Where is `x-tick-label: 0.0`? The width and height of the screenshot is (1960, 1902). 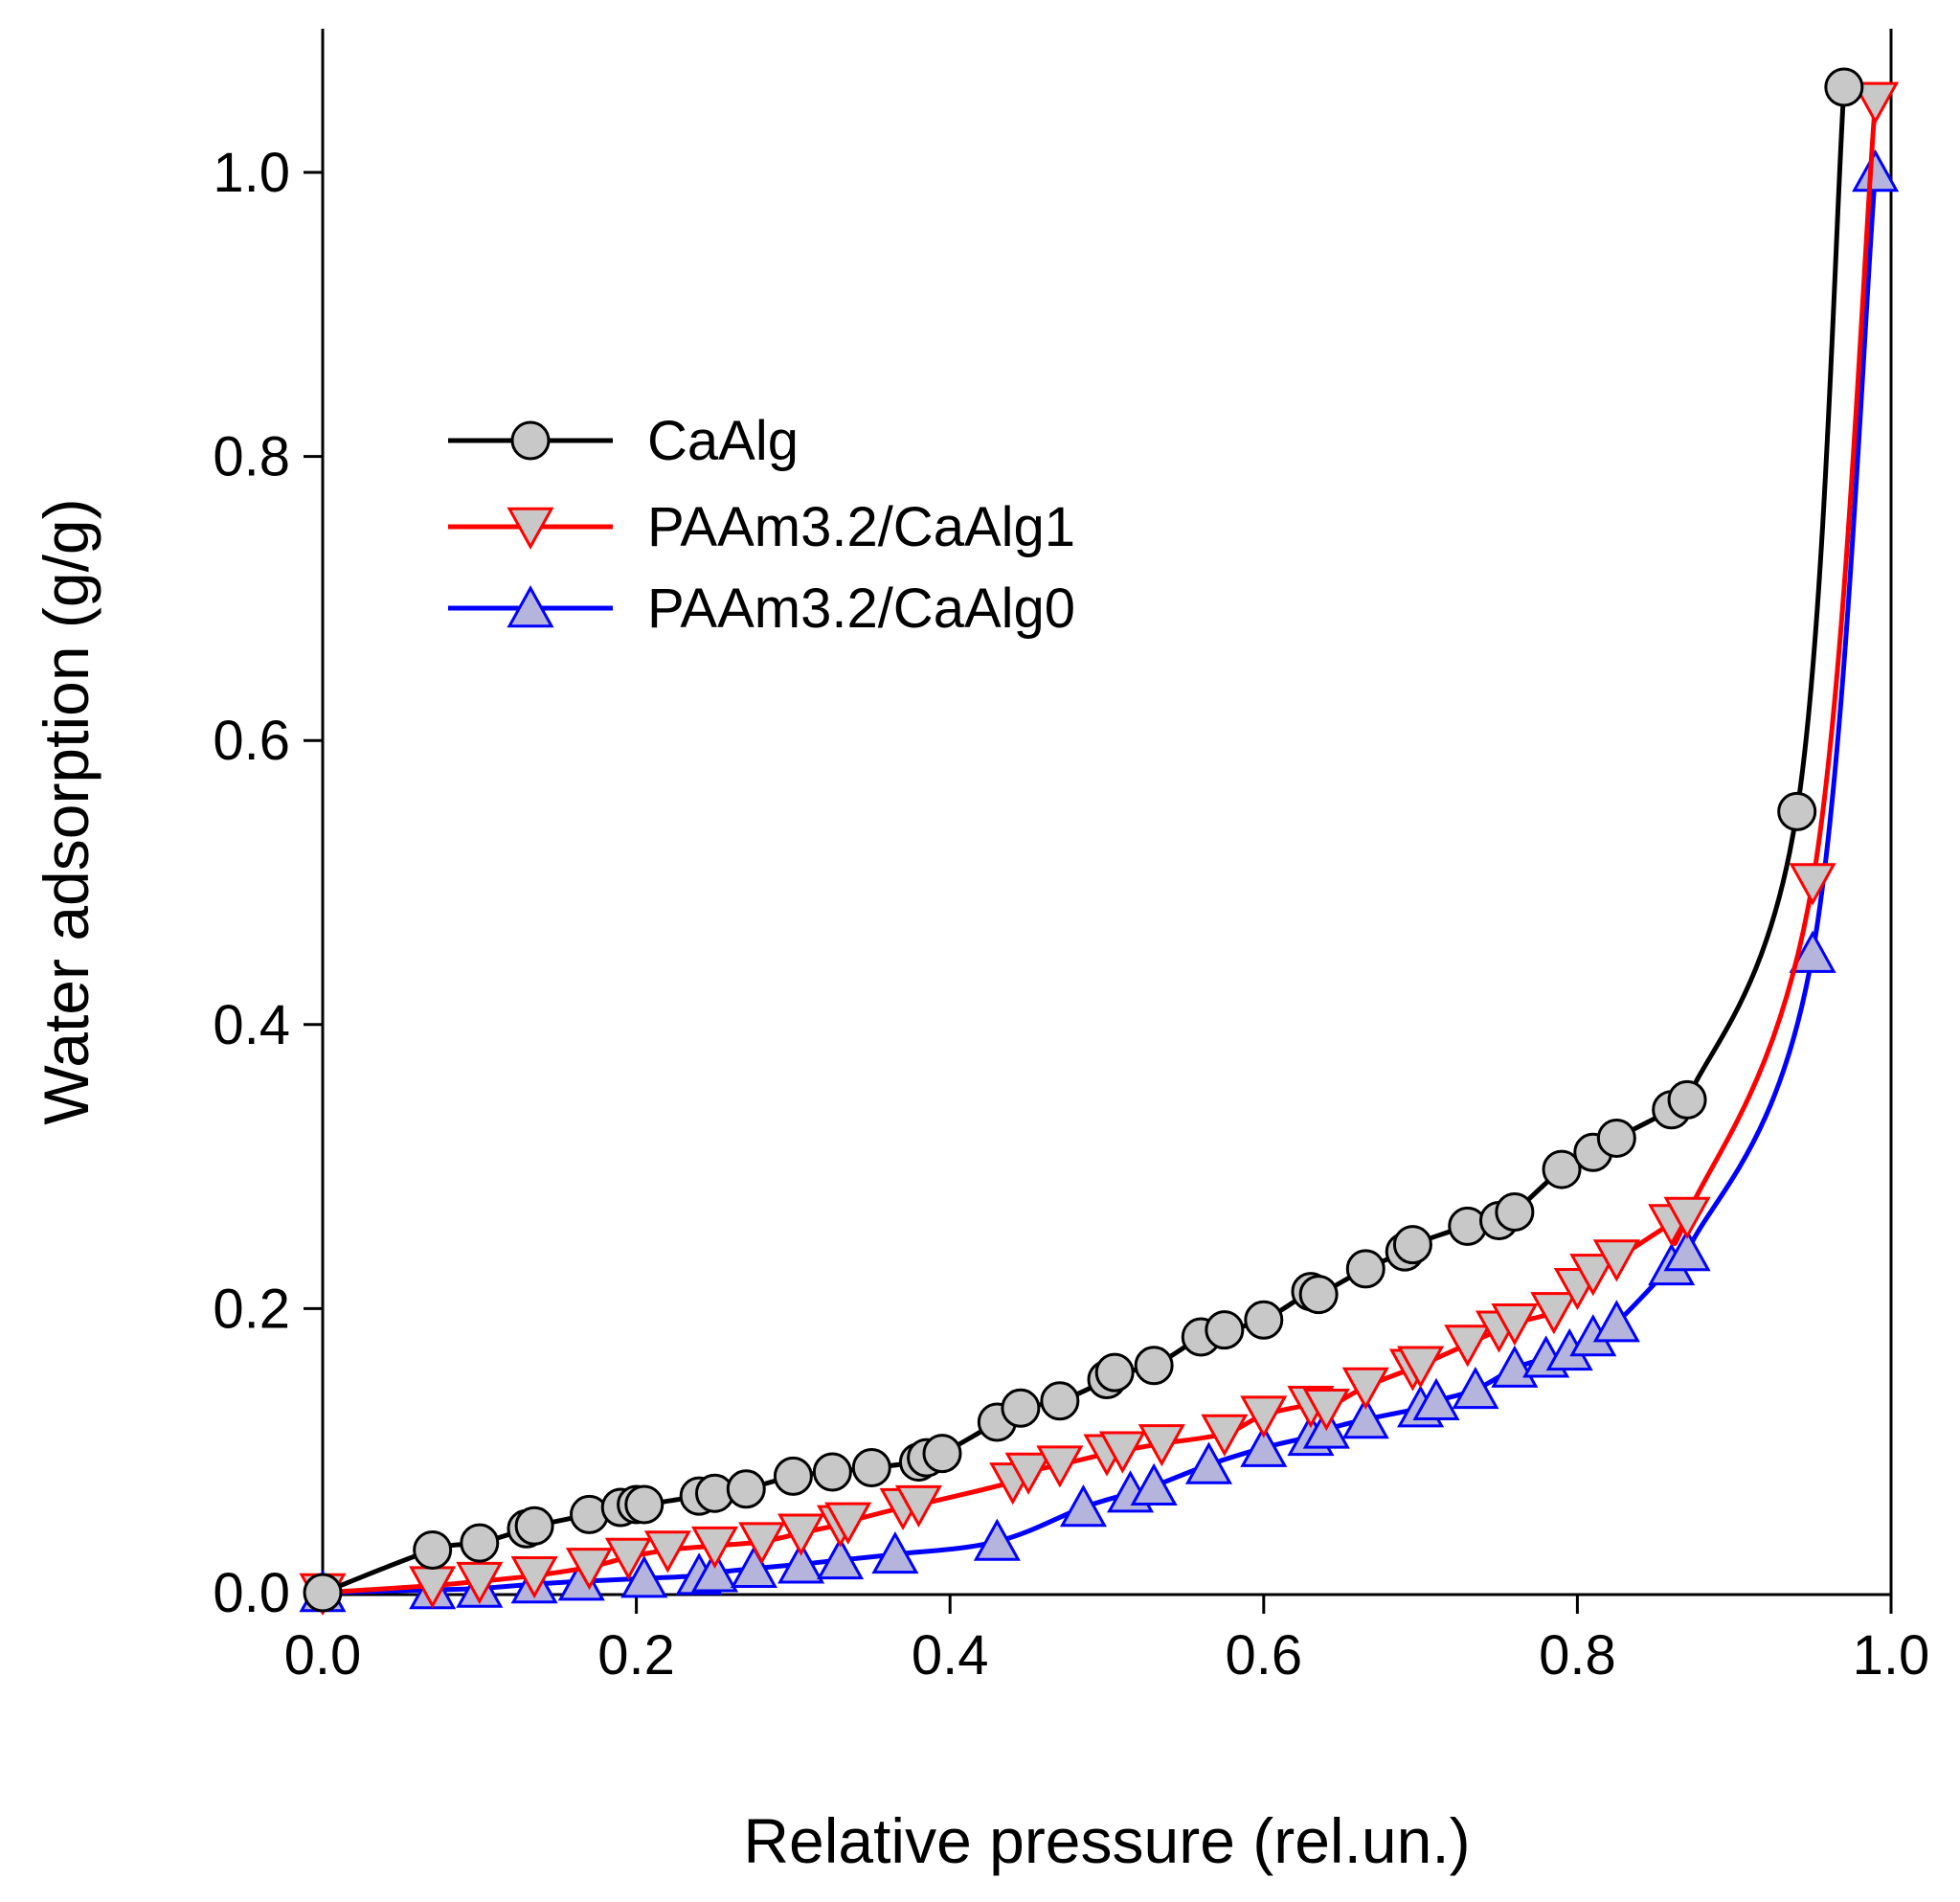
x-tick-label: 0.0 is located at coordinates (323, 1655).